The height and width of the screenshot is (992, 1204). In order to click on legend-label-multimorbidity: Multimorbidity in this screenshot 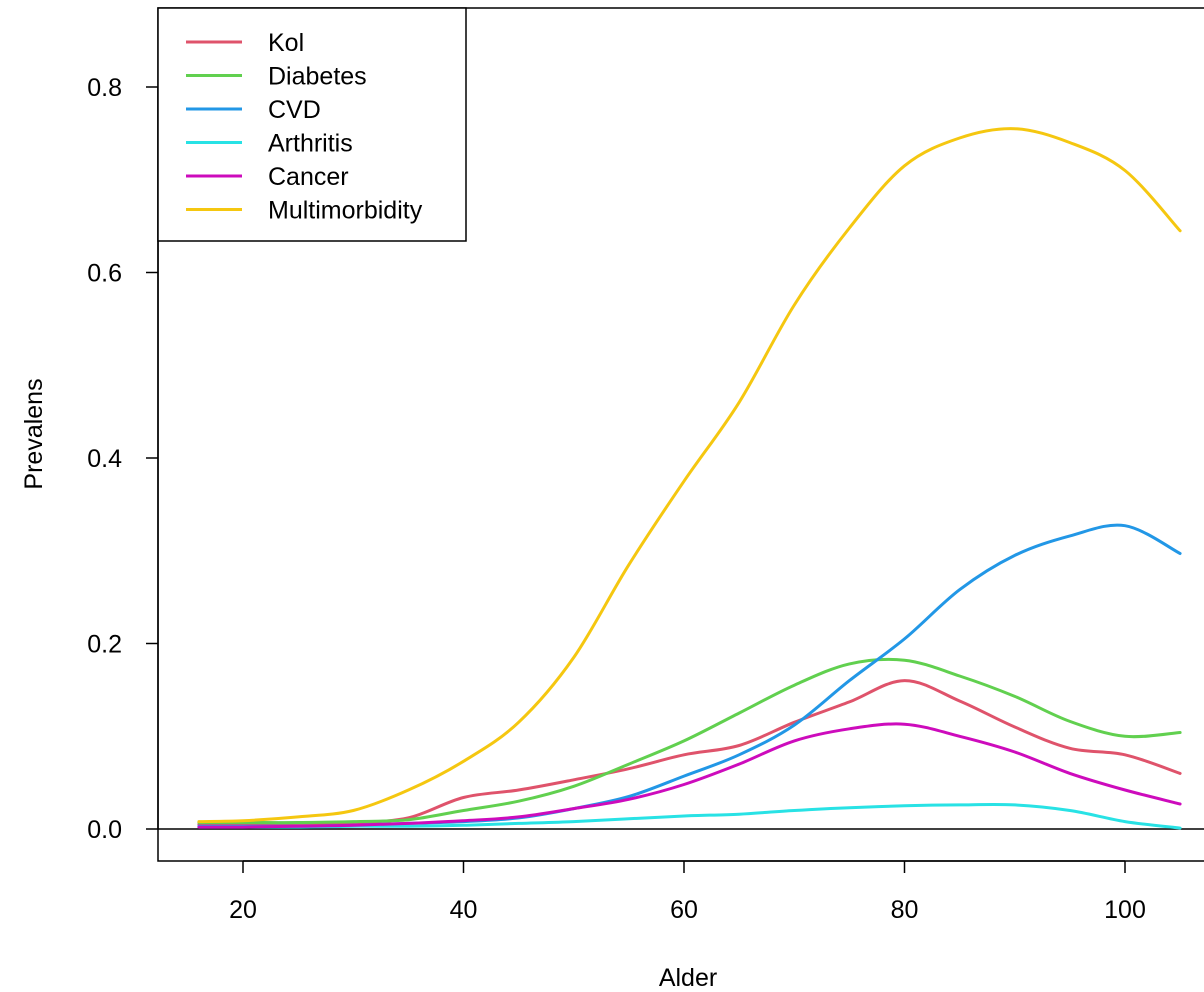, I will do `click(345, 211)`.